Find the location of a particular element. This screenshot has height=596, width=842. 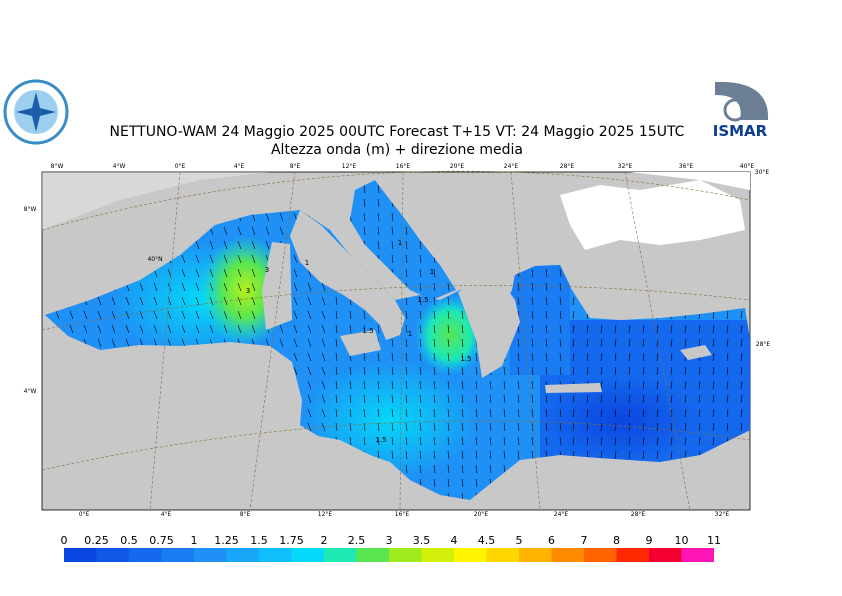

logo-text: ISMAR is located at coordinates (740, 131).